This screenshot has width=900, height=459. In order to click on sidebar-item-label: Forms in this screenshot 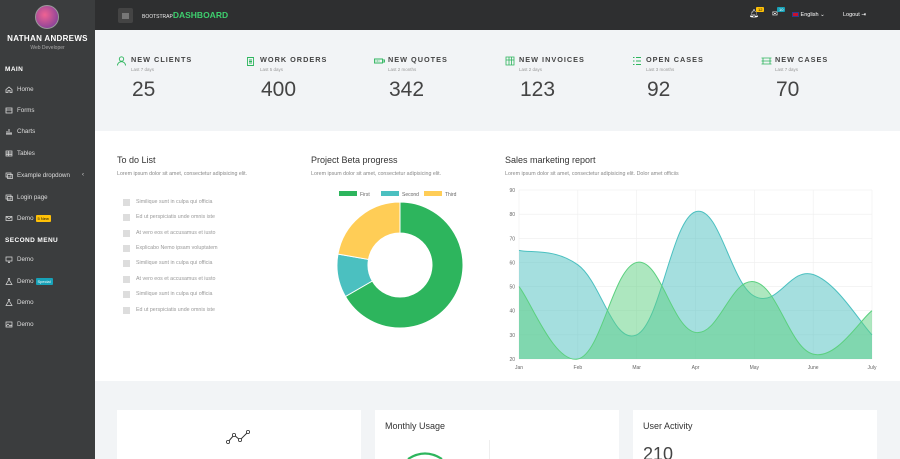, I will do `click(26, 110)`.